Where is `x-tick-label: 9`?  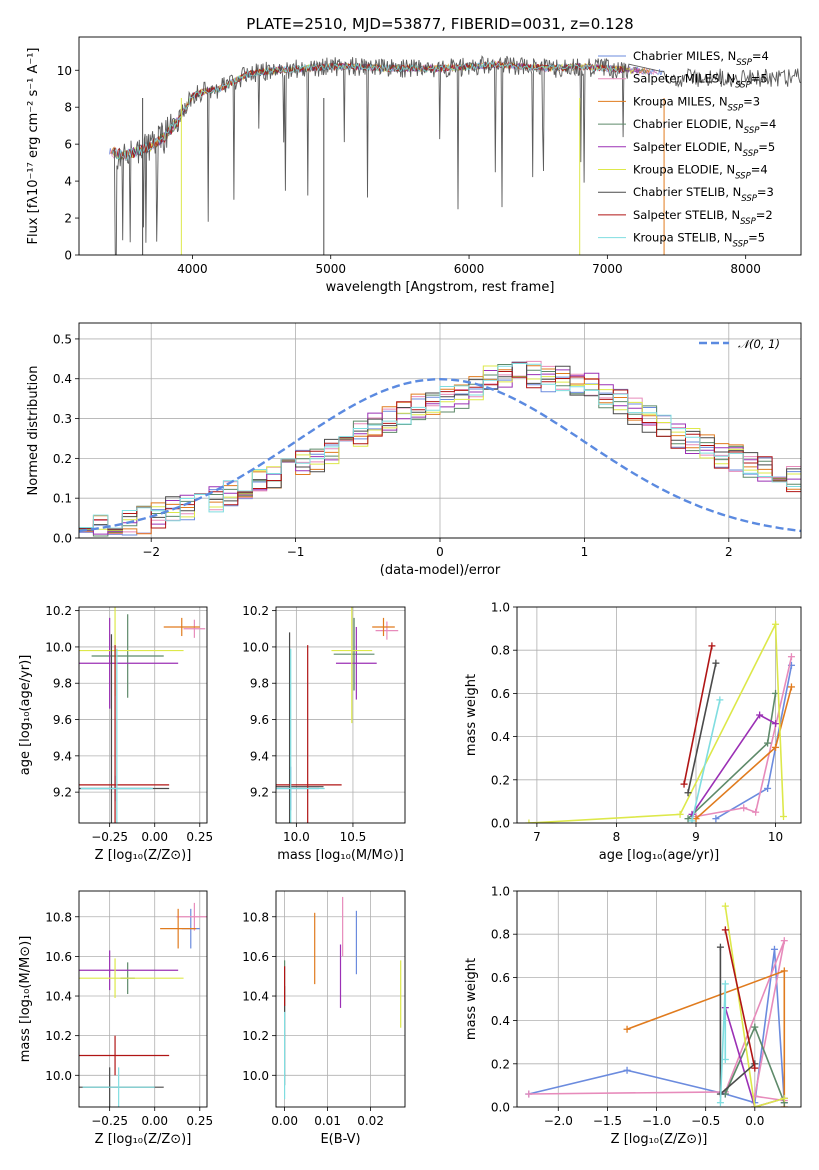 x-tick-label: 9 is located at coordinates (696, 837).